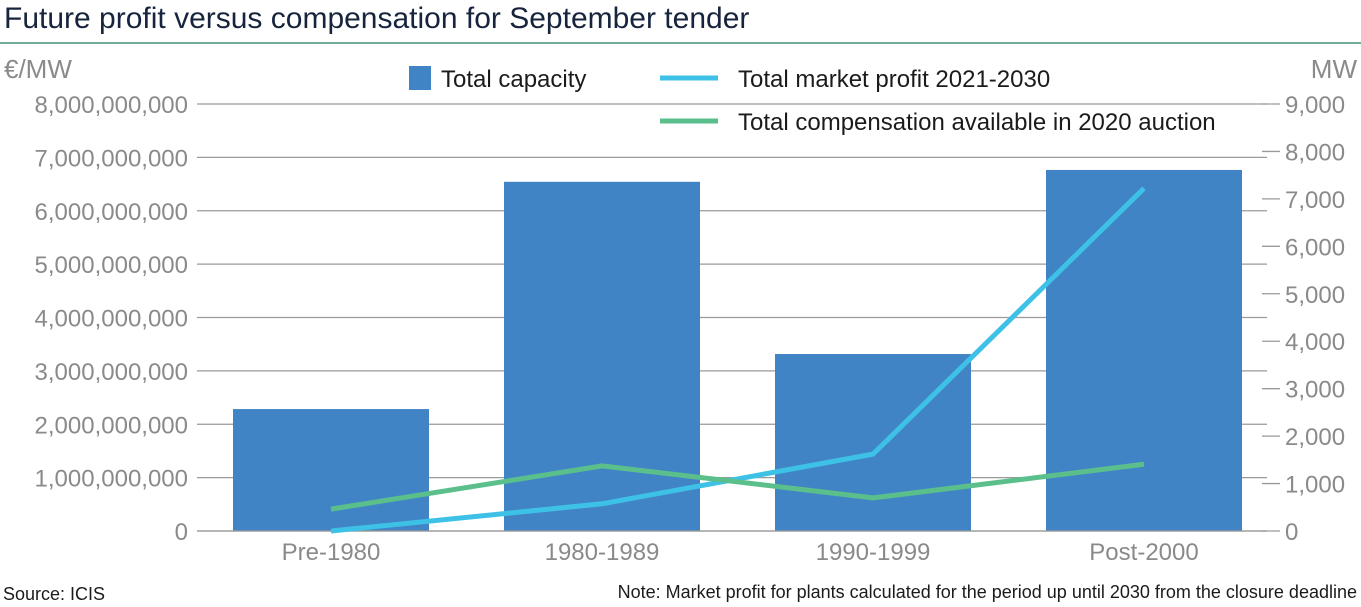  What do you see at coordinates (894, 79) in the screenshot?
I see `legend-label-profit: Total market profit 2021-2030` at bounding box center [894, 79].